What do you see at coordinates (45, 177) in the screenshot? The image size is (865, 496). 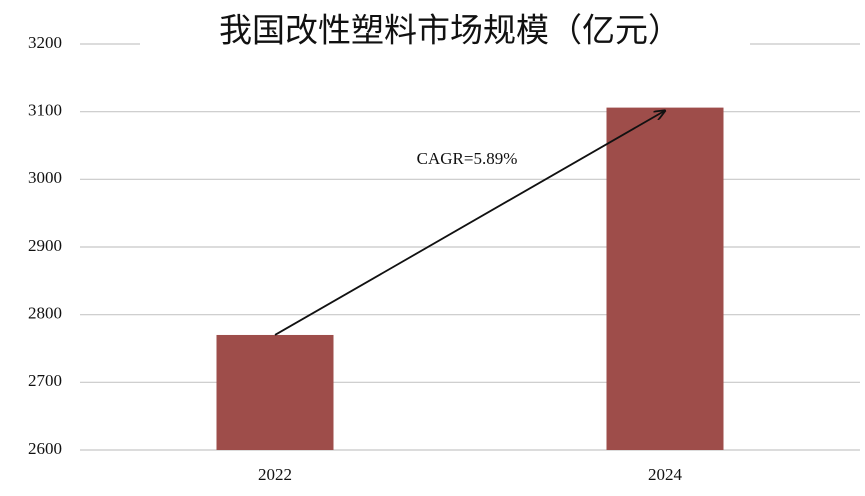 I see `y-tick-label: 3000` at bounding box center [45, 177].